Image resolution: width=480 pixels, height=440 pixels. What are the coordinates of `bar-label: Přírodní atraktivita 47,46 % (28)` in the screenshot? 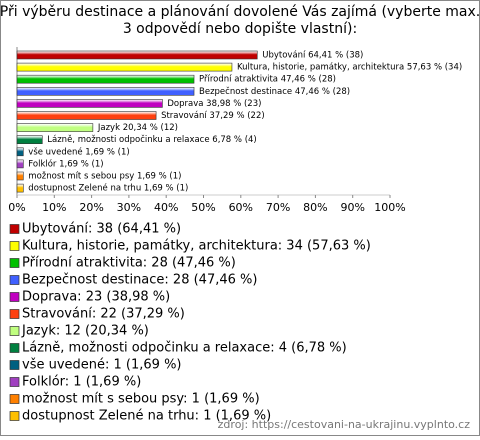 It's located at (267, 80).